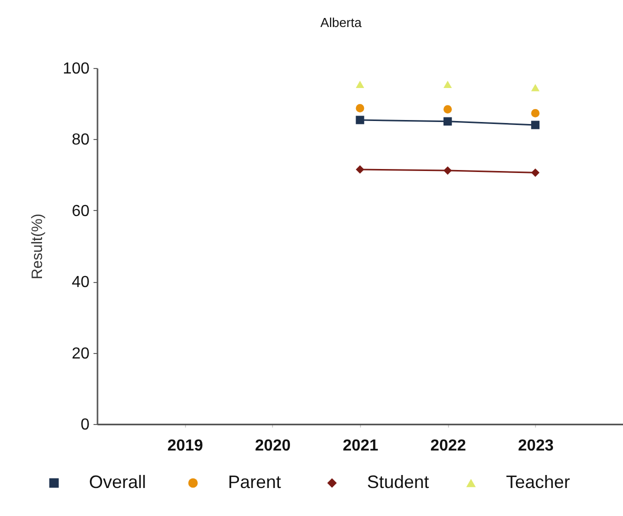  What do you see at coordinates (81, 353) in the screenshot?
I see `y-tick-label: 20` at bounding box center [81, 353].